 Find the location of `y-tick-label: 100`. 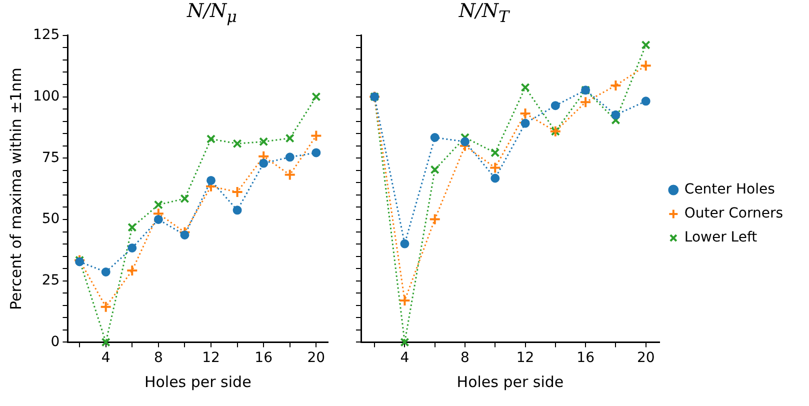

y-tick-label: 100 is located at coordinates (46, 96).